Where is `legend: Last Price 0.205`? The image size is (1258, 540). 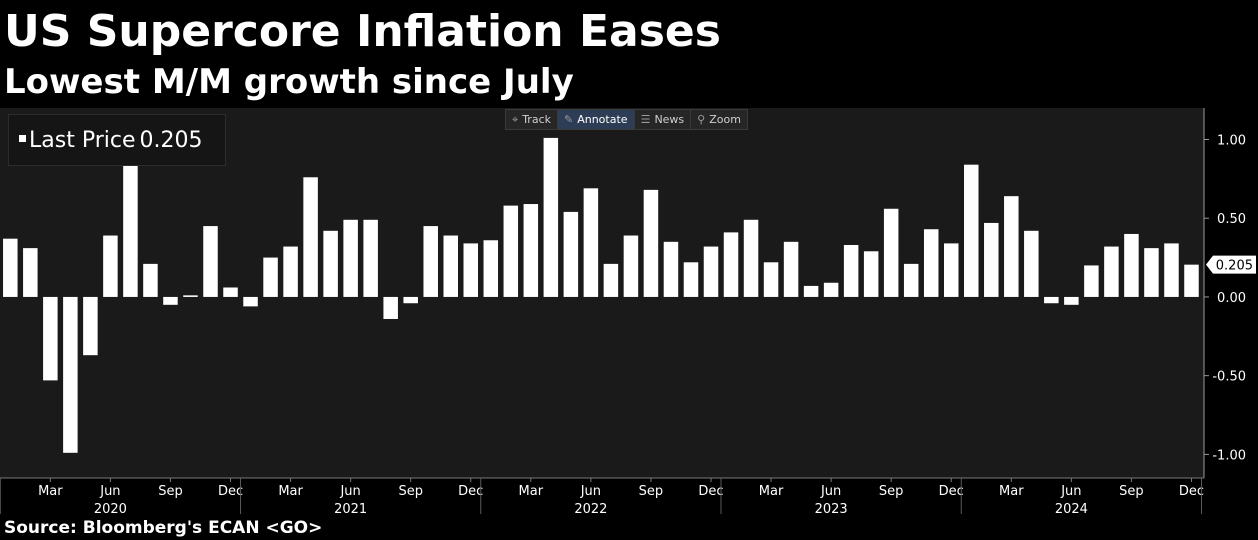
legend: Last Price 0.205 is located at coordinates (117, 140).